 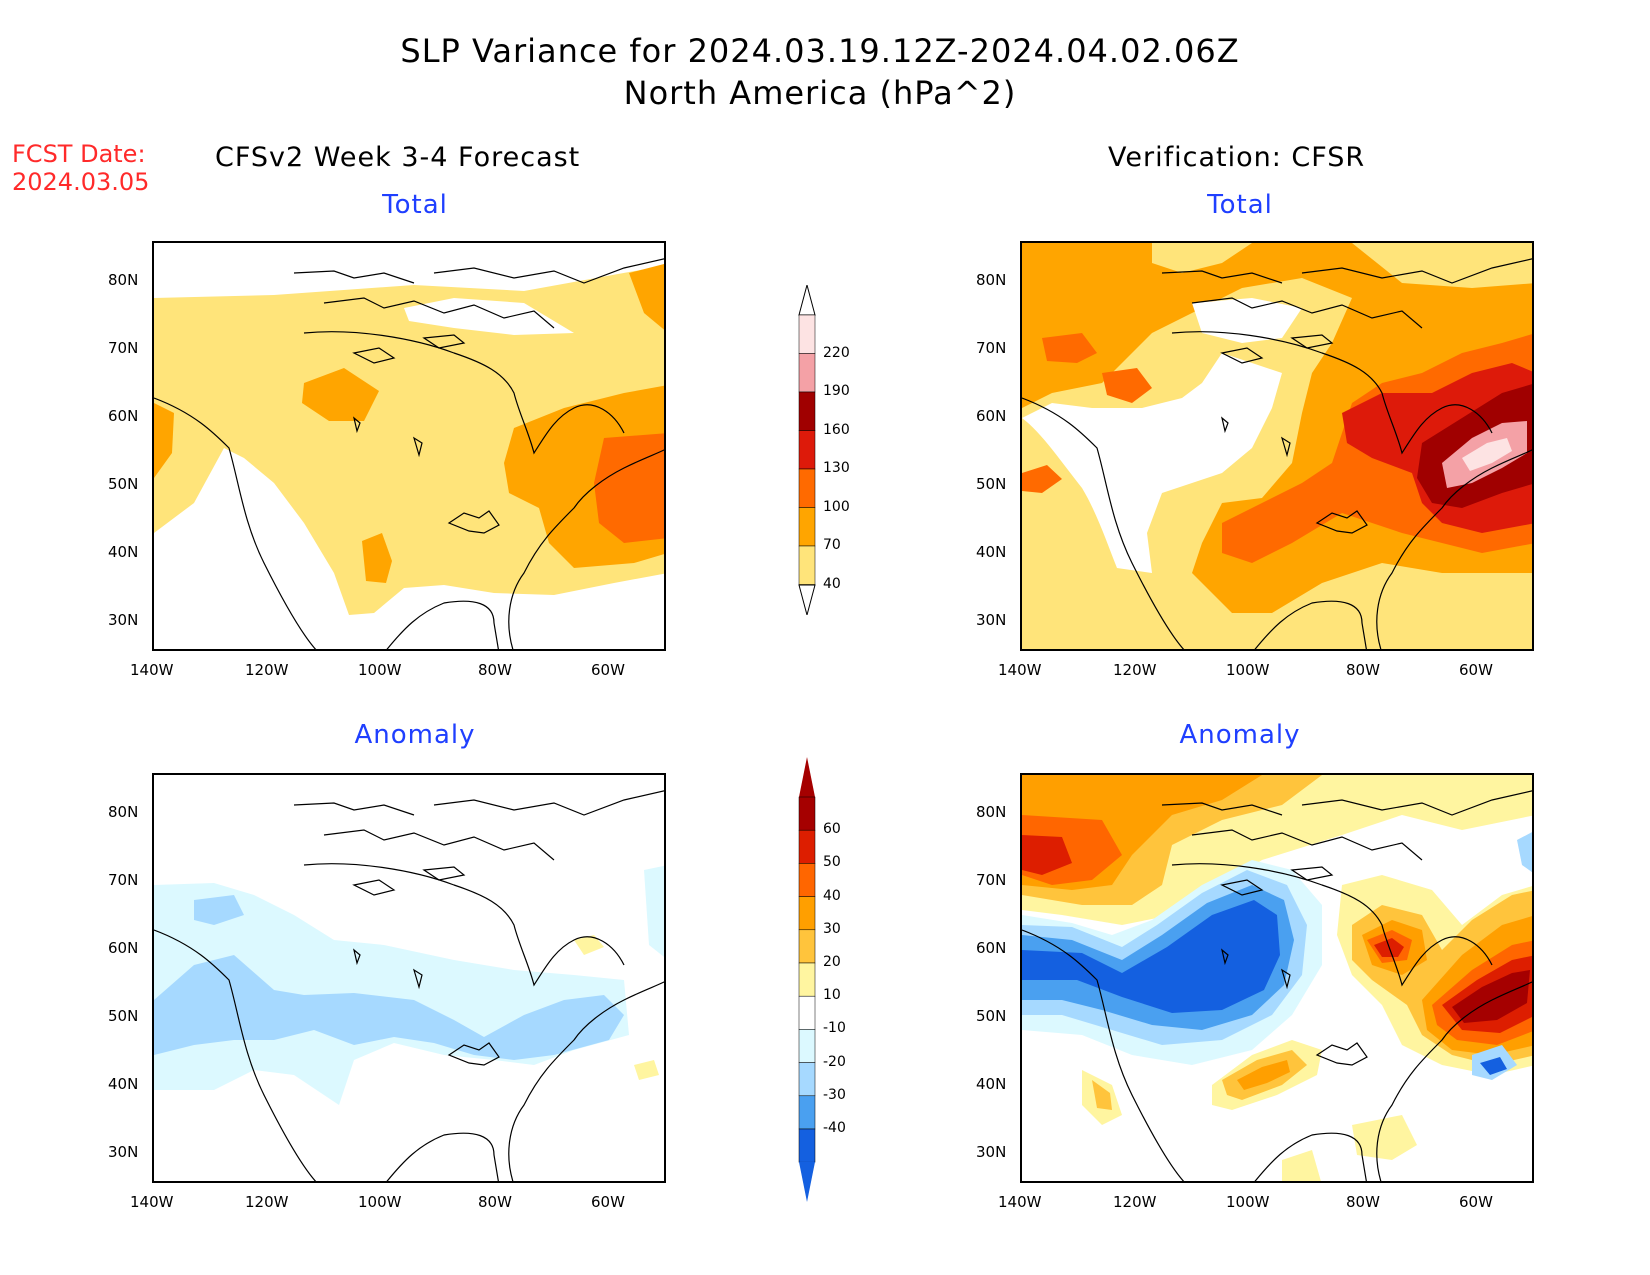 I want to click on top-right-panel-title: Total, so click(x=1240, y=205).